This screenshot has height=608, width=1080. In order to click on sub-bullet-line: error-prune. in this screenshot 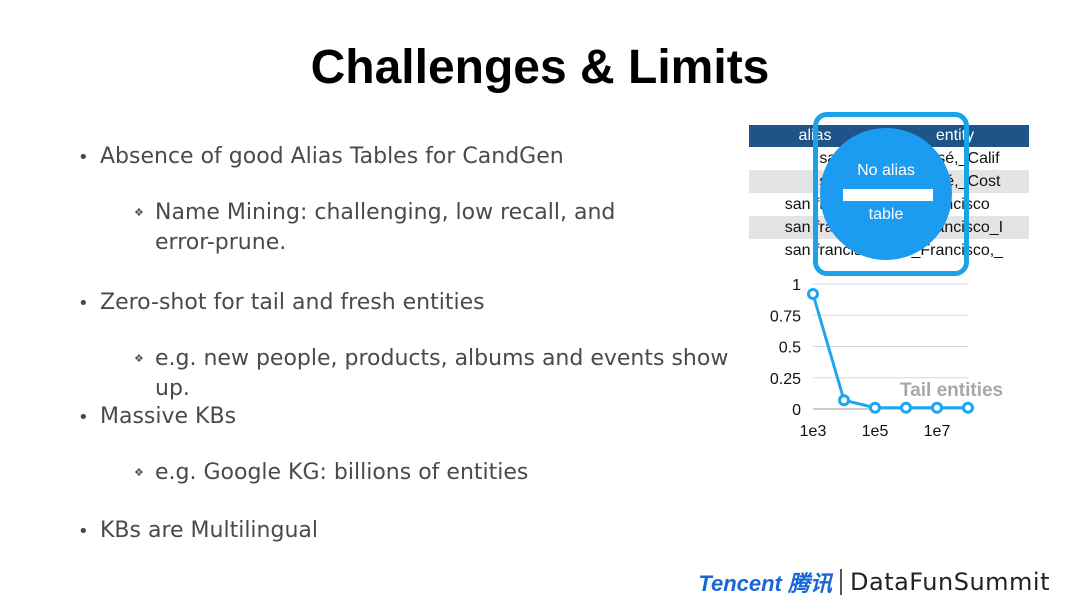, I will do `click(221, 242)`.